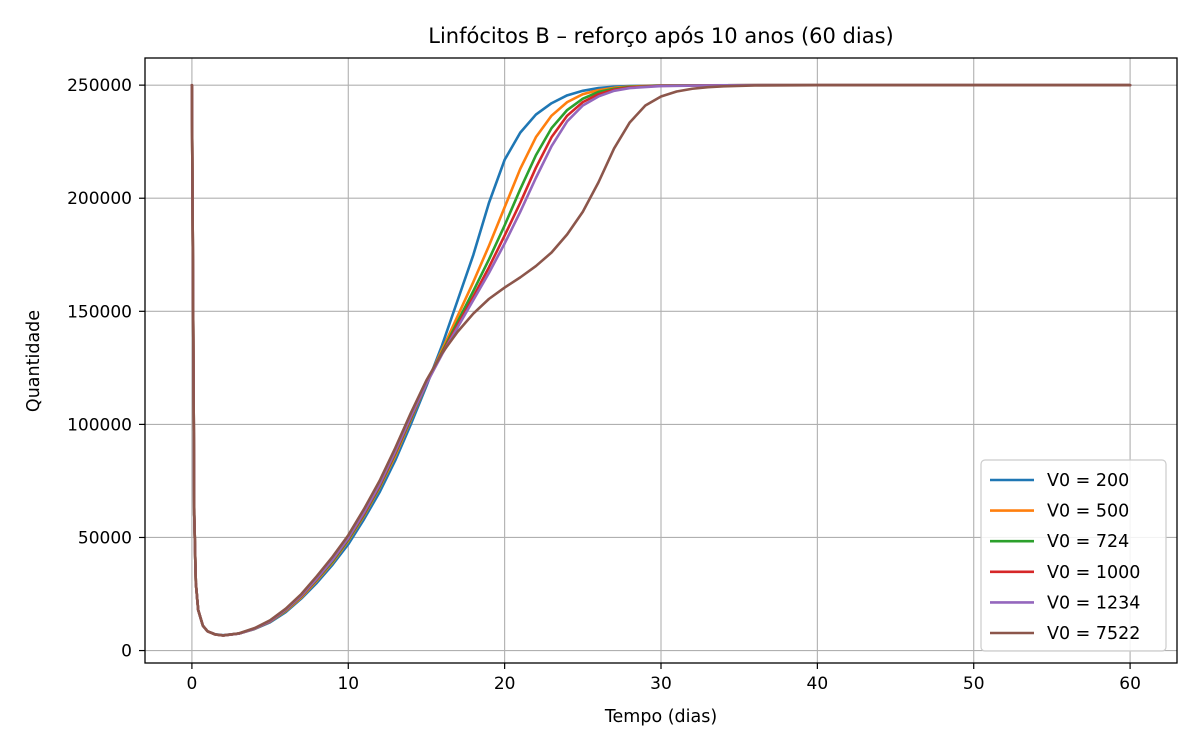 The width and height of the screenshot is (1200, 750). Describe the element at coordinates (99, 86) in the screenshot. I see `y-tick-label: 250000` at that location.